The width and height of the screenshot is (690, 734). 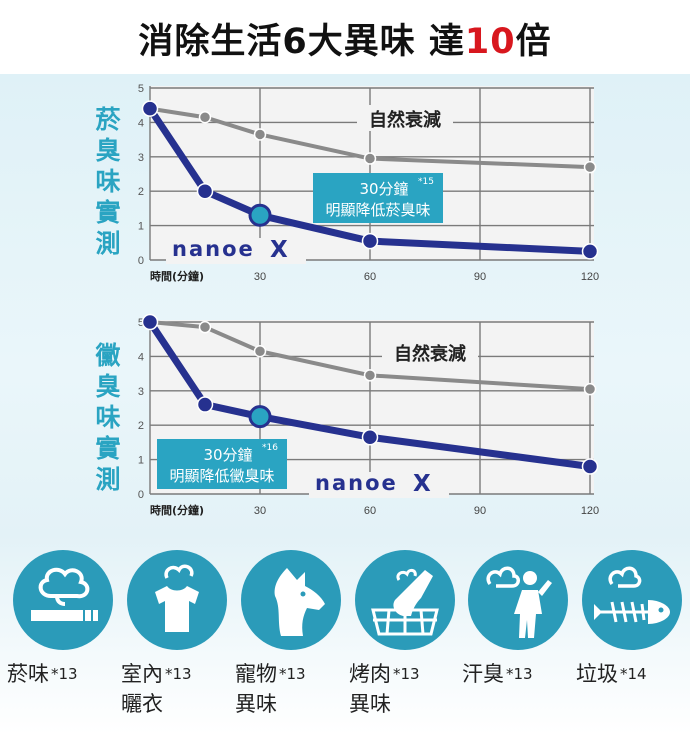 I want to click on callout-footnote-ref: *15, so click(x=426, y=182).